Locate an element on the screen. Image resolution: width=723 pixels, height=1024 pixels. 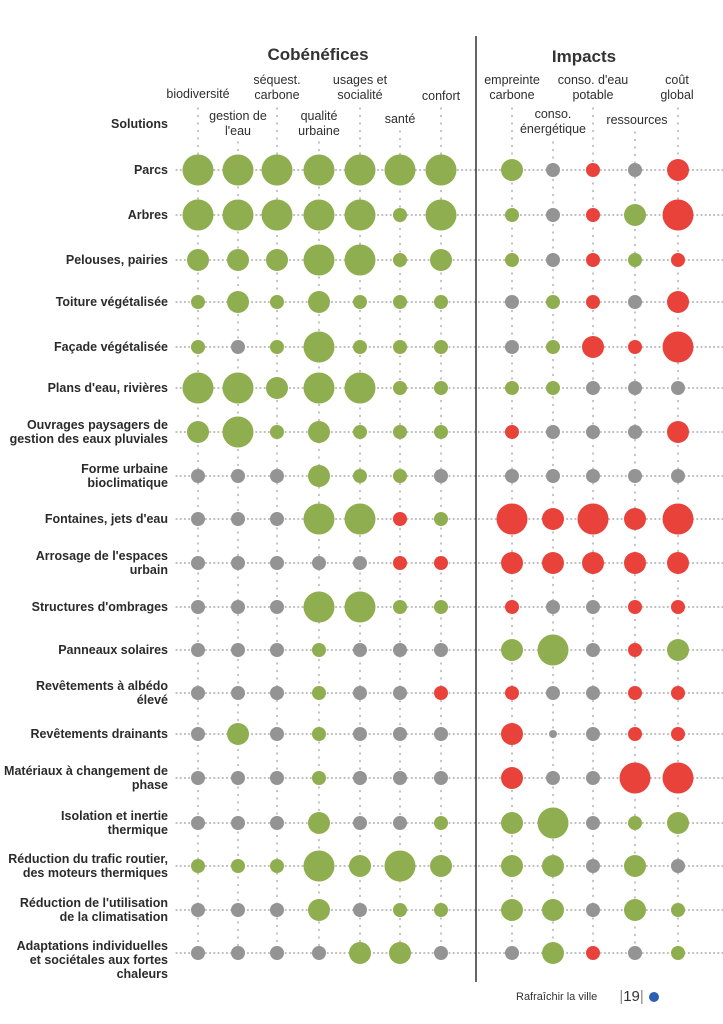
row-label: Arbres is located at coordinates (148, 215).